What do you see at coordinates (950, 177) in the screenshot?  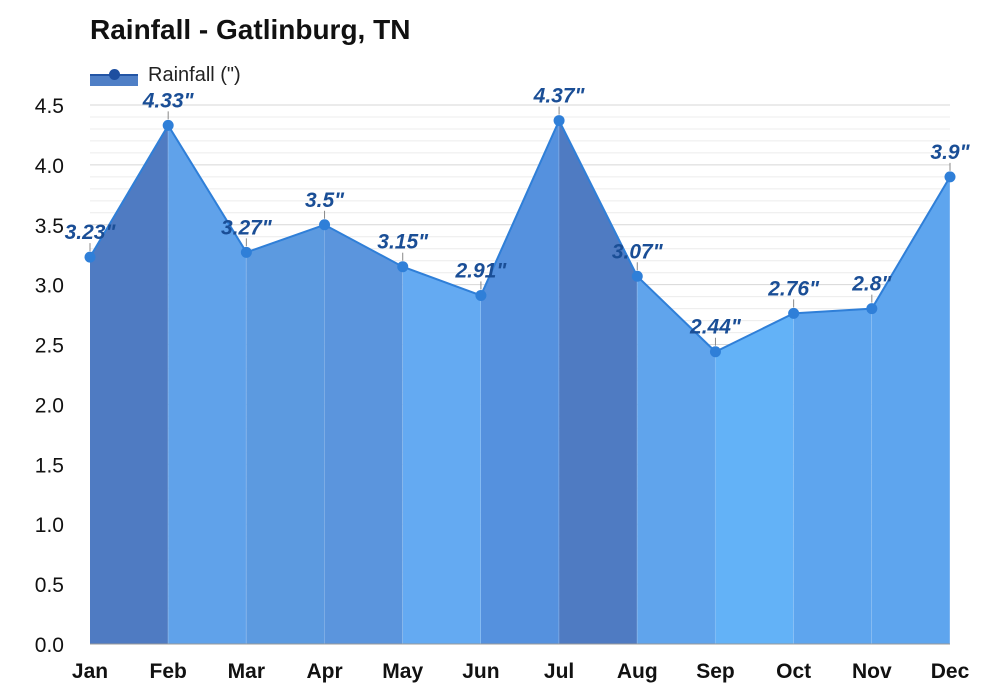 I see `data-point-dec` at bounding box center [950, 177].